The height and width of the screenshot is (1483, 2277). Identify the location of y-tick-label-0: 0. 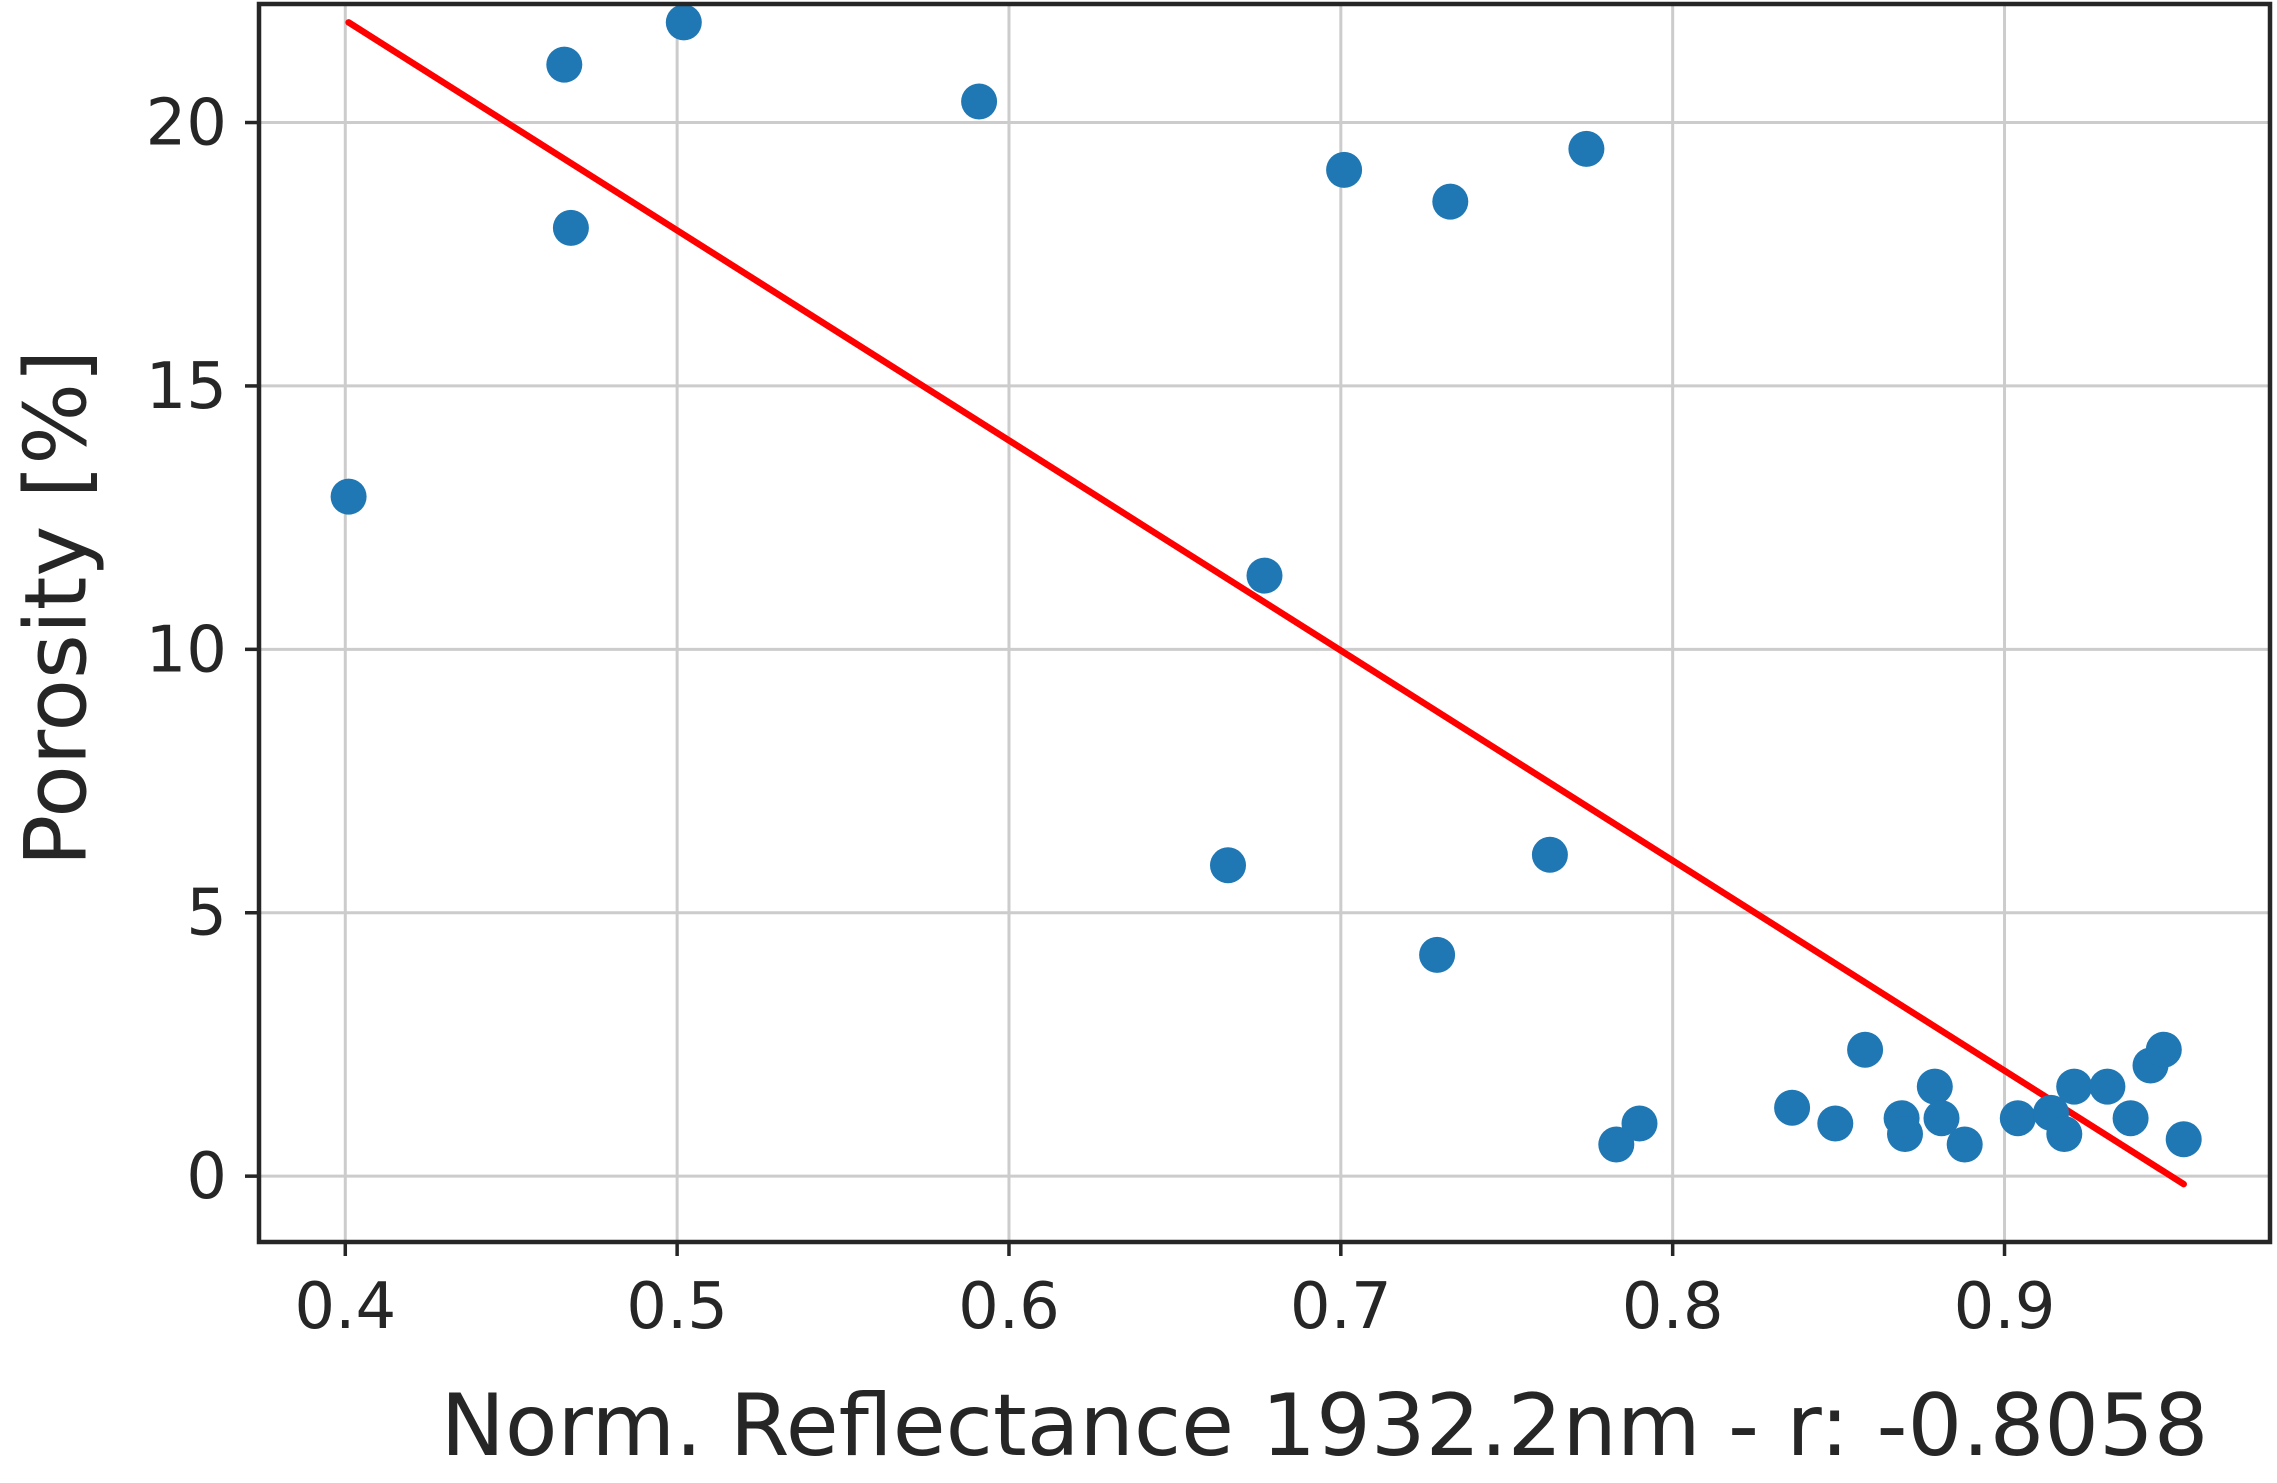
(206, 1177).